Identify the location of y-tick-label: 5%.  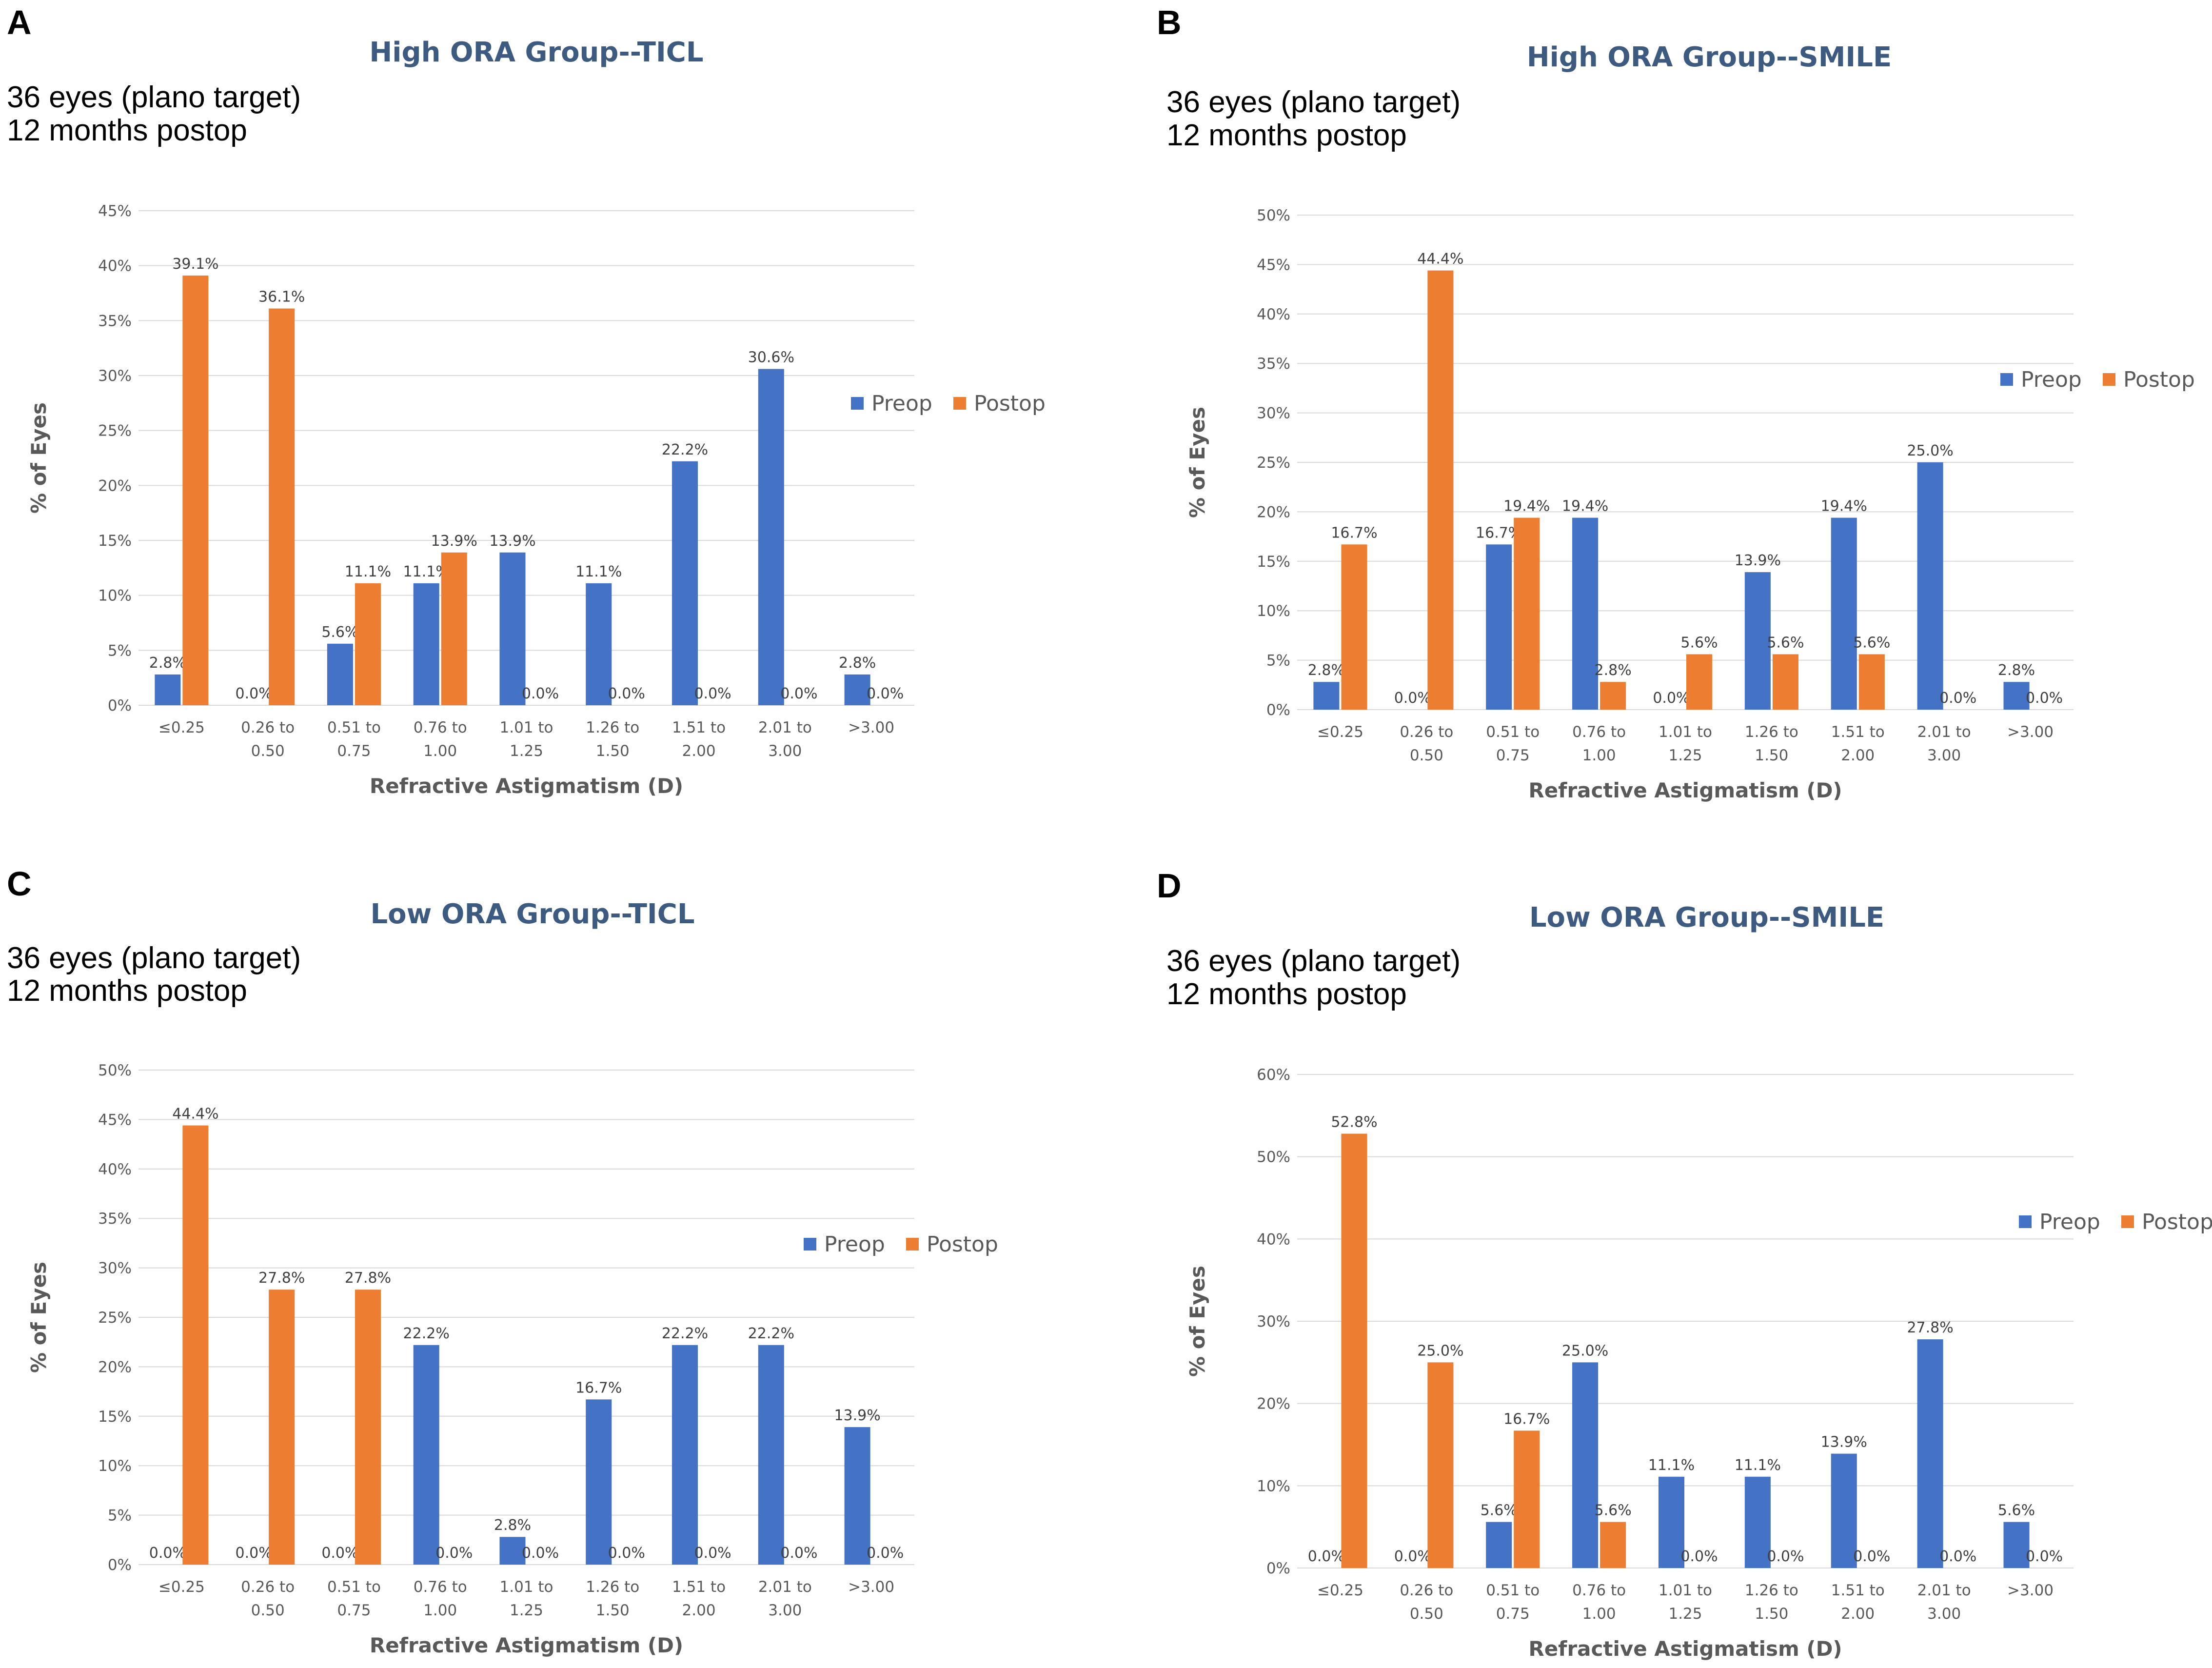
(1278, 661).